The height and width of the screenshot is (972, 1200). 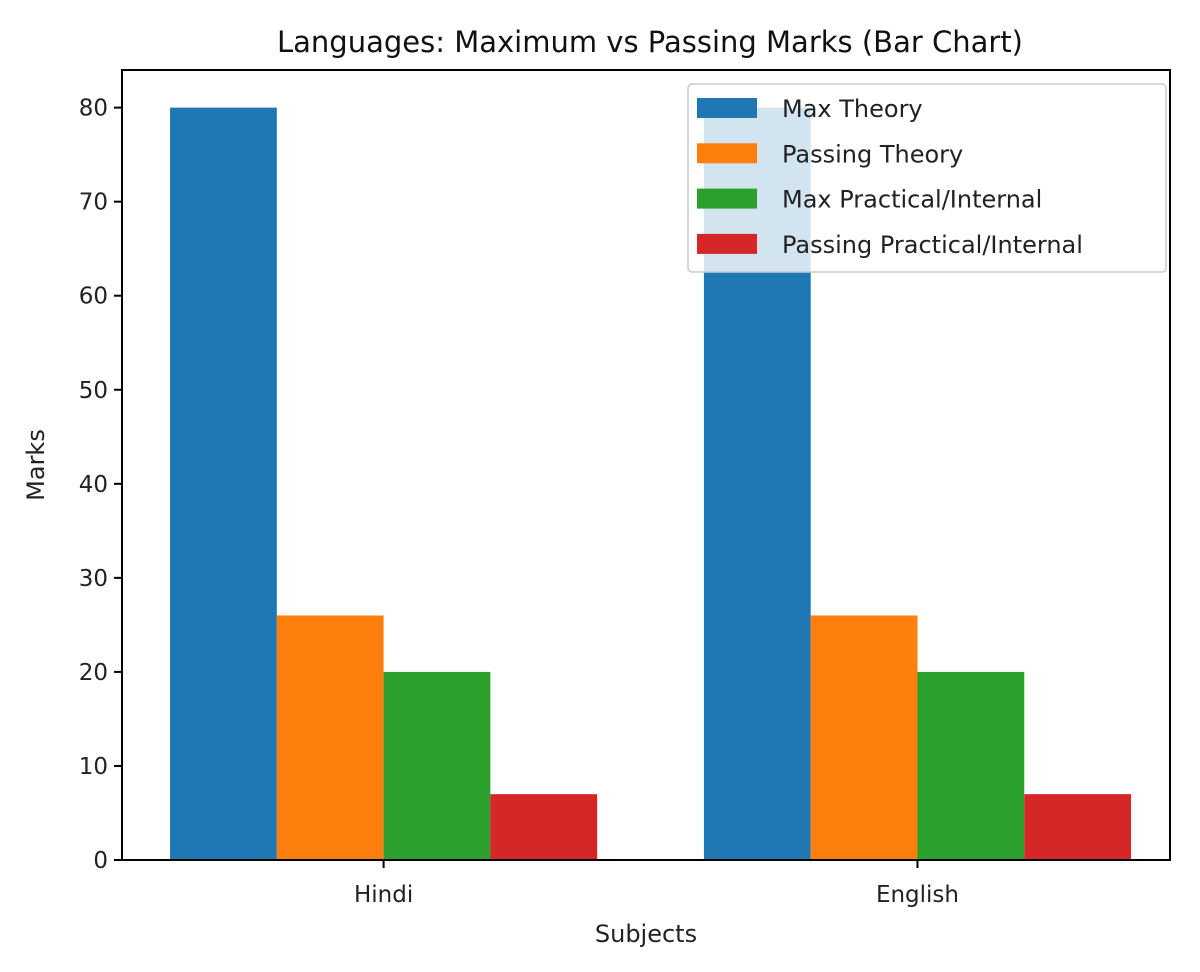 What do you see at coordinates (93, 485) in the screenshot?
I see `y-tick-label: 40` at bounding box center [93, 485].